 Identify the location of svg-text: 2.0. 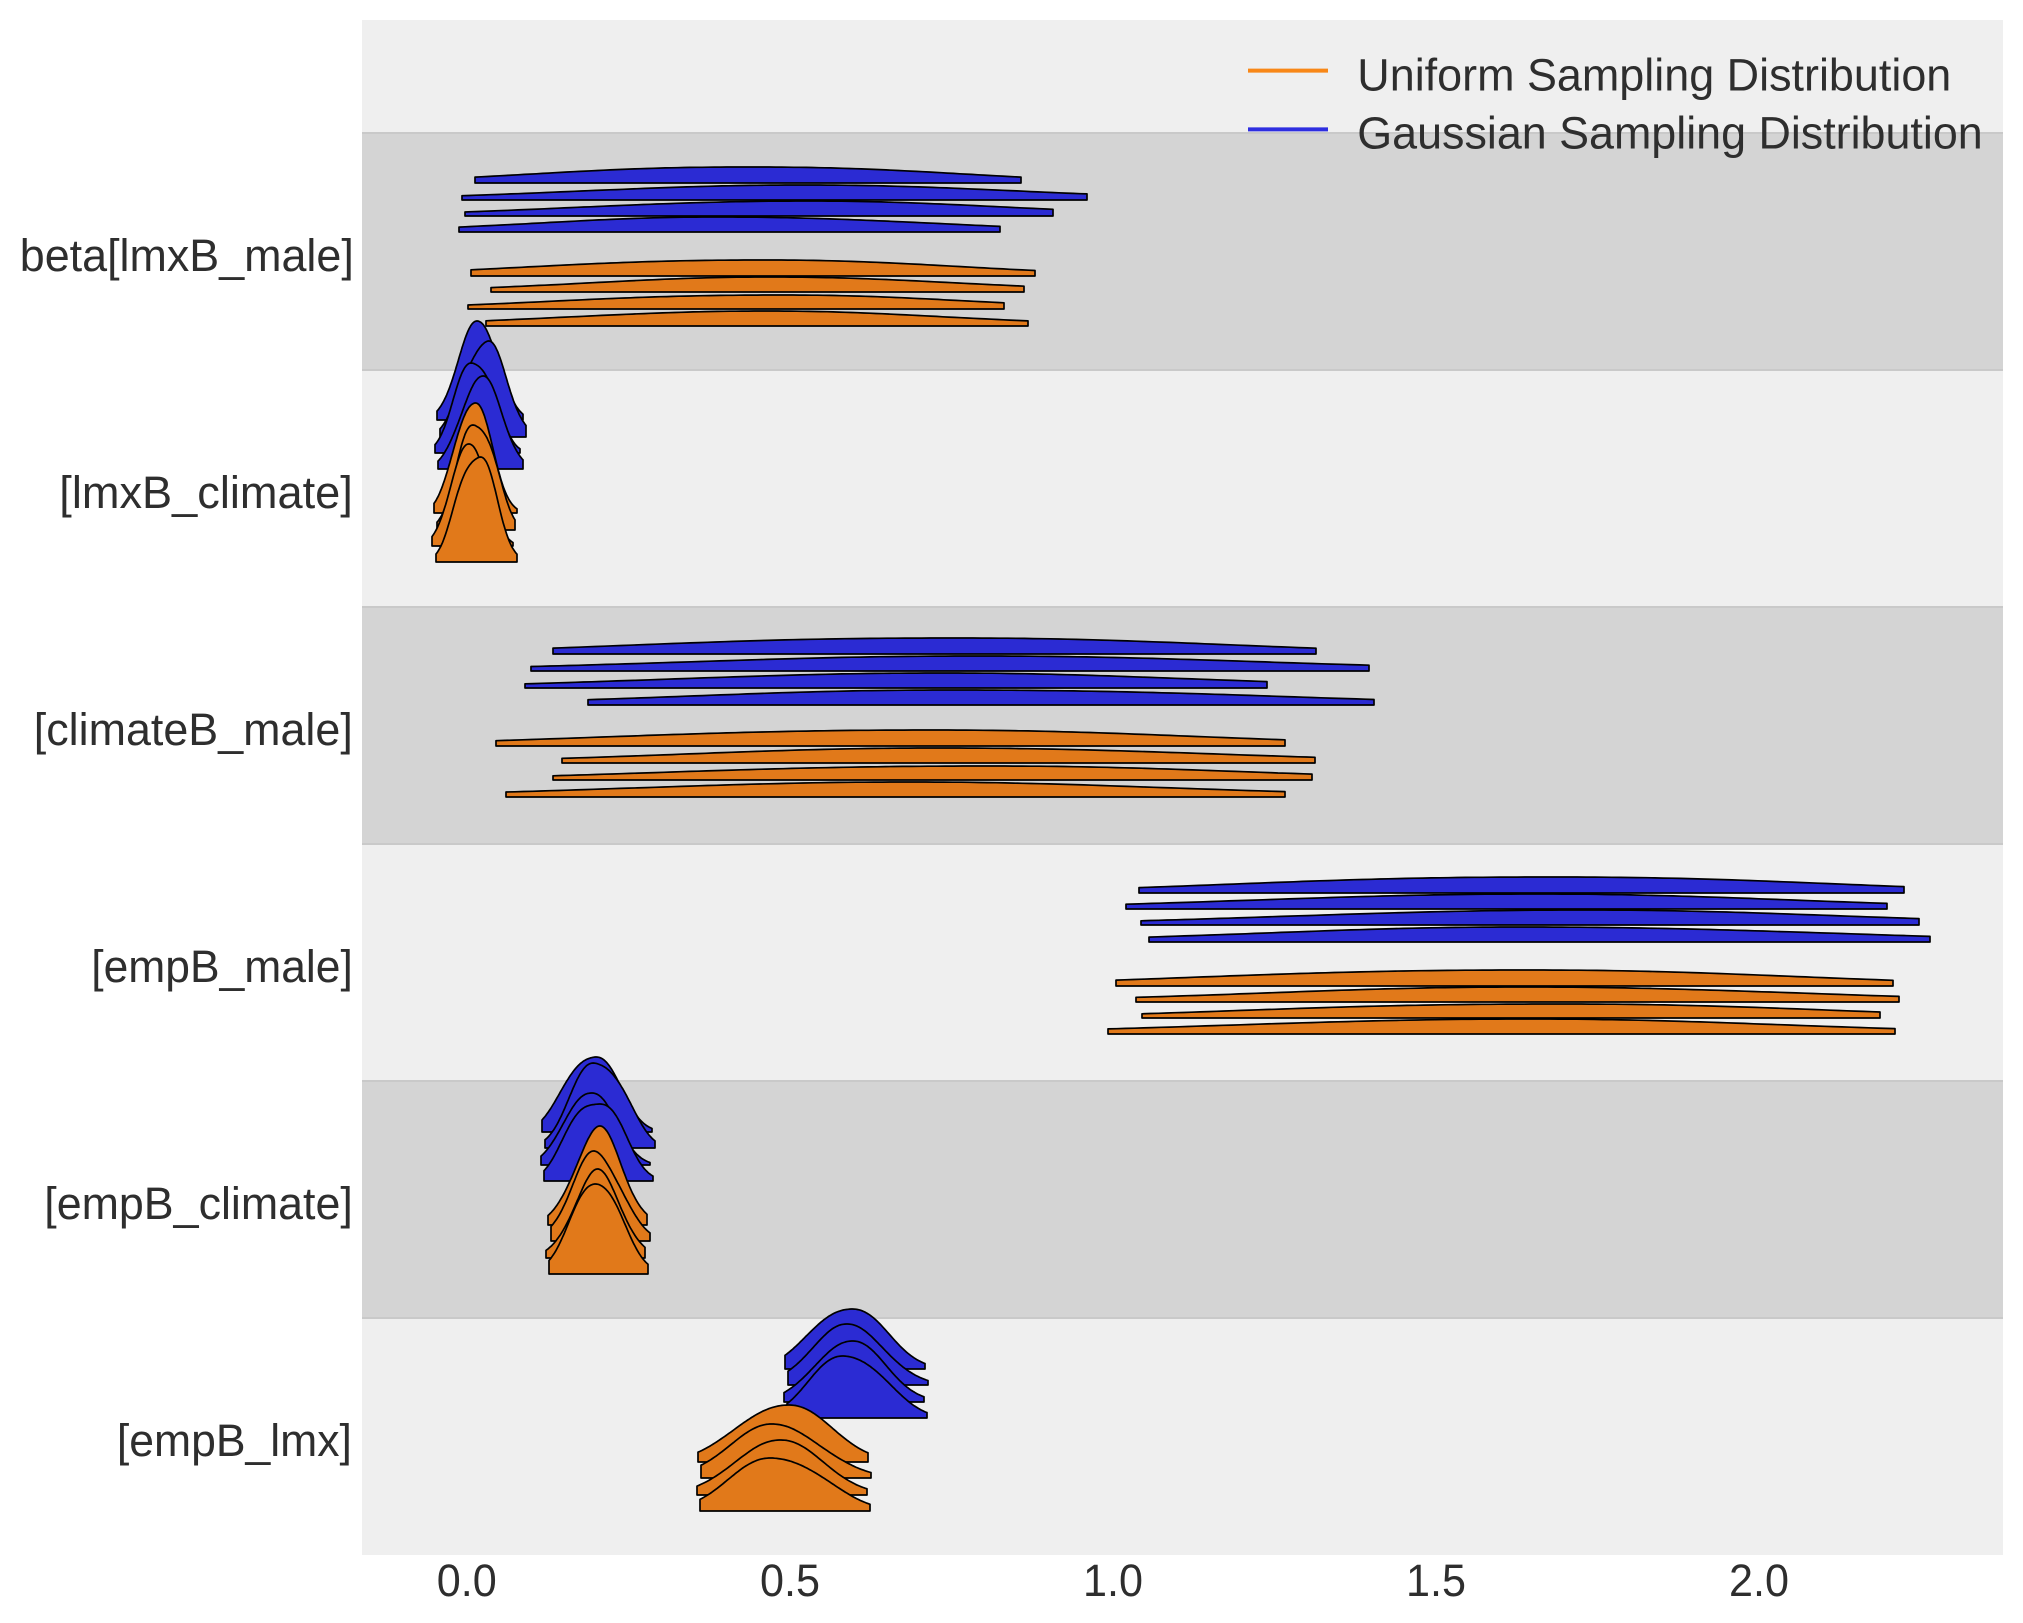
(1759, 1580).